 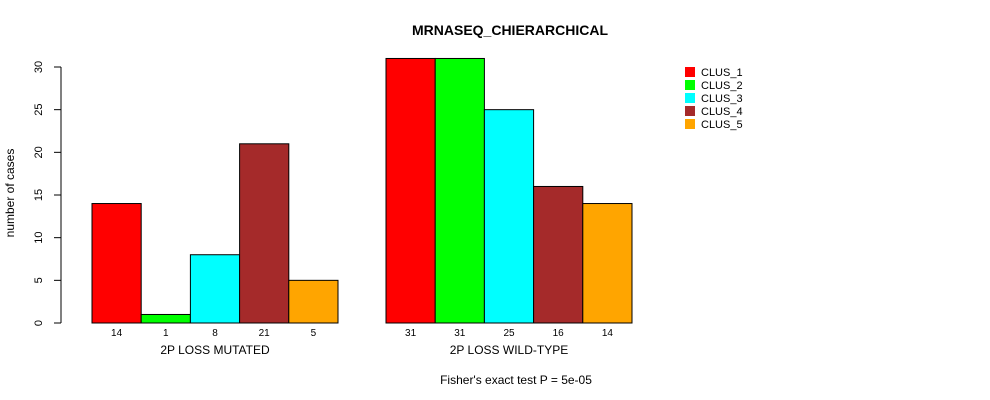 What do you see at coordinates (265, 333) in the screenshot?
I see `bar-count-label: 21` at bounding box center [265, 333].